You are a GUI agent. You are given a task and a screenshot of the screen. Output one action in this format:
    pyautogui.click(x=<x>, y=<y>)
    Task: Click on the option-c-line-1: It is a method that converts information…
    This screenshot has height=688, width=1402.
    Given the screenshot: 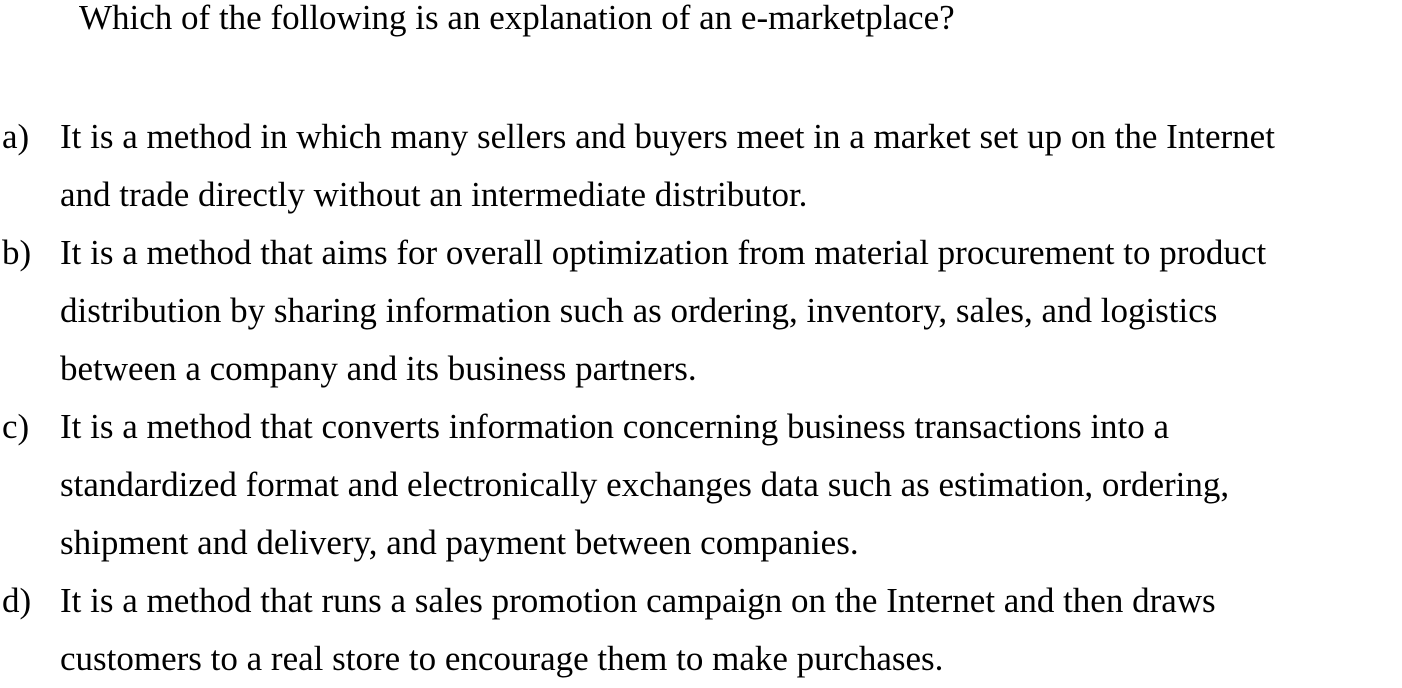 What is the action you would take?
    pyautogui.click(x=615, y=426)
    